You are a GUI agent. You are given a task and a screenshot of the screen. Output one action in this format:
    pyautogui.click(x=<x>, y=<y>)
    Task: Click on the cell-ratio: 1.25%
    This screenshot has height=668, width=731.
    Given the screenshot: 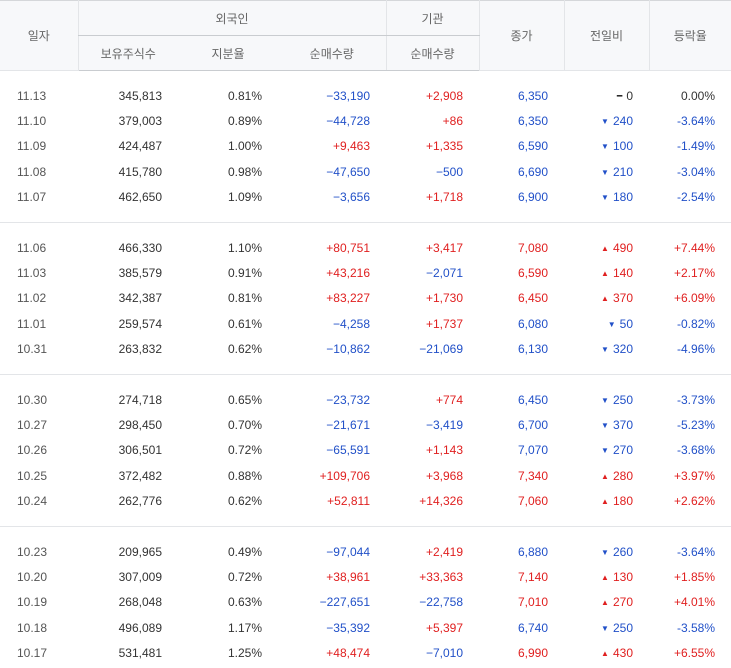 What is the action you would take?
    pyautogui.click(x=244, y=653)
    